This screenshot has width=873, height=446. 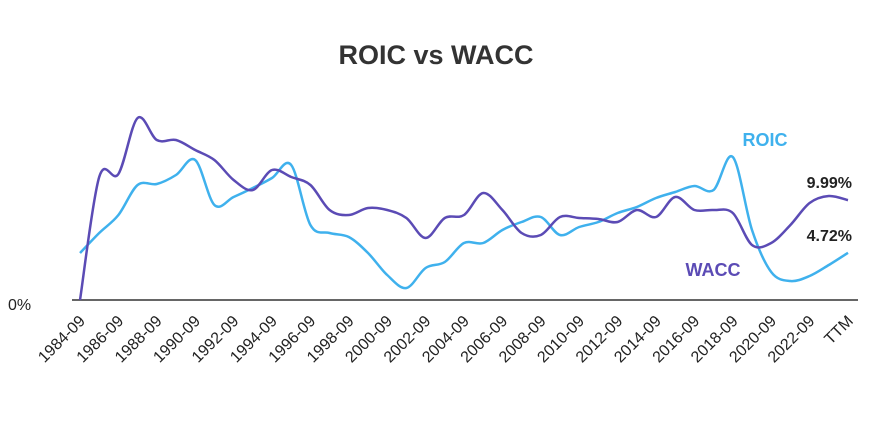 I want to click on y-tick-label: 0%, so click(x=19, y=305).